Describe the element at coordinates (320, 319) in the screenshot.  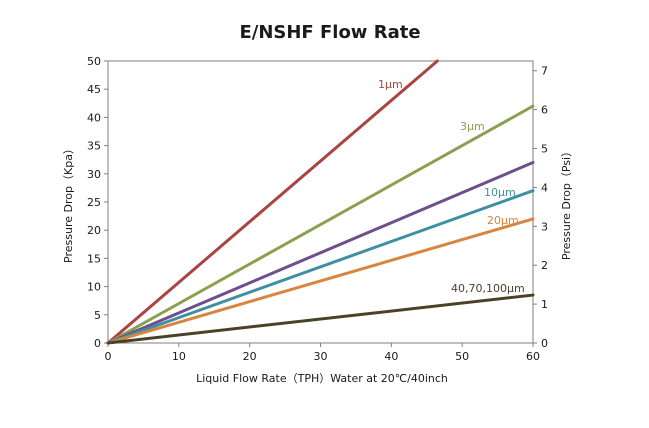
I see `series-line` at that location.